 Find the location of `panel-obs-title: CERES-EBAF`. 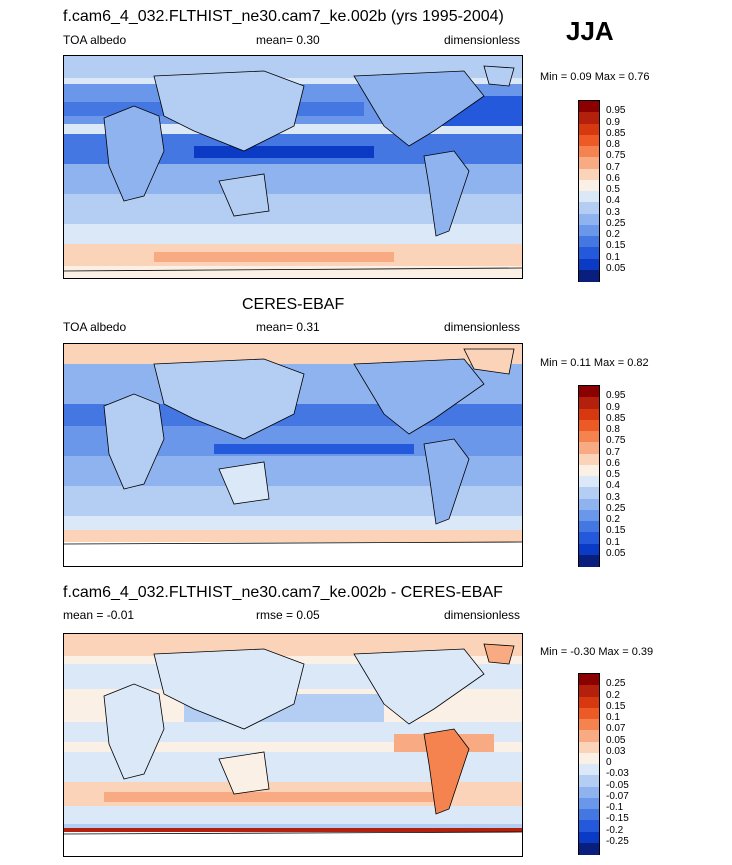

panel-obs-title: CERES-EBAF is located at coordinates (293, 304).